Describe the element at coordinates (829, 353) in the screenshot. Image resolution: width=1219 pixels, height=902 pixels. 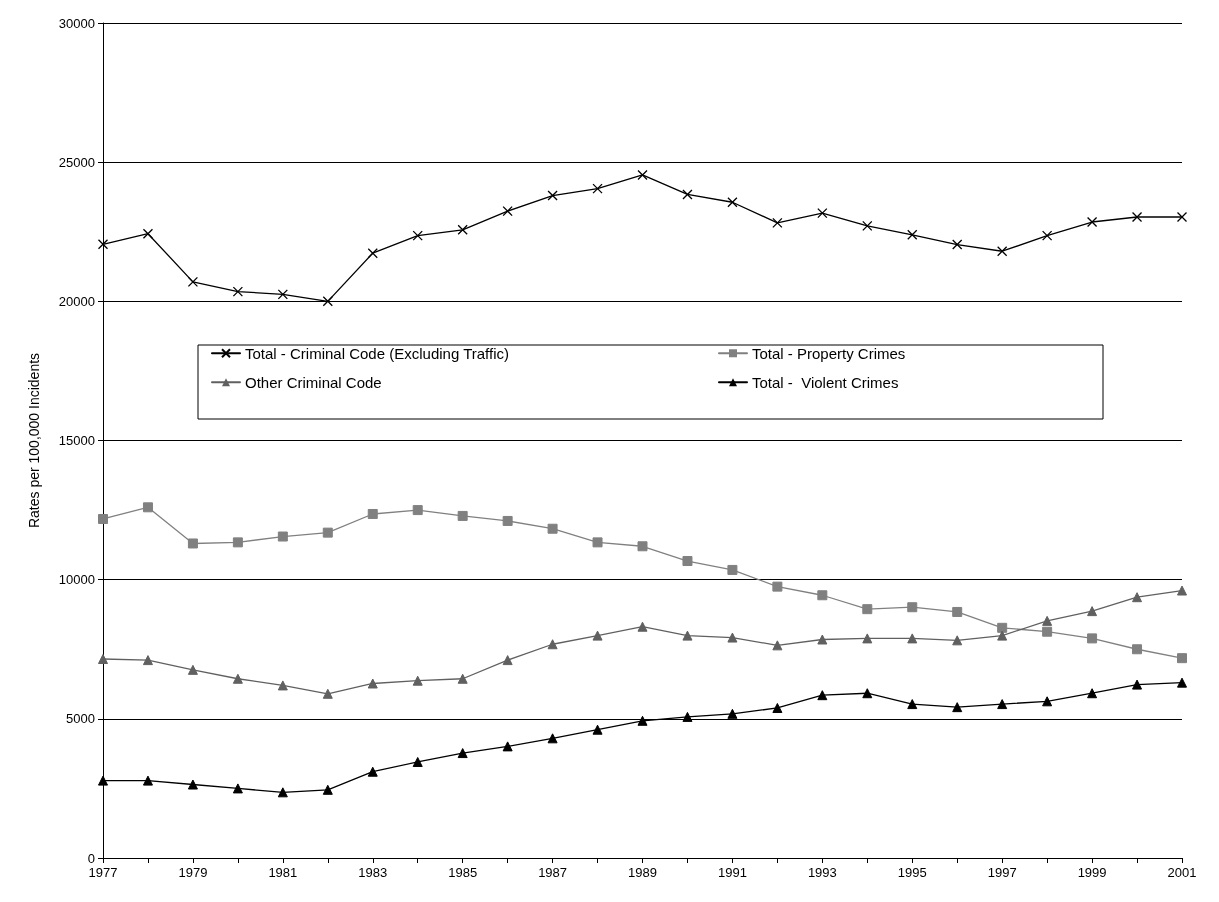
I see `legend-label: Total - Property Crimes` at that location.